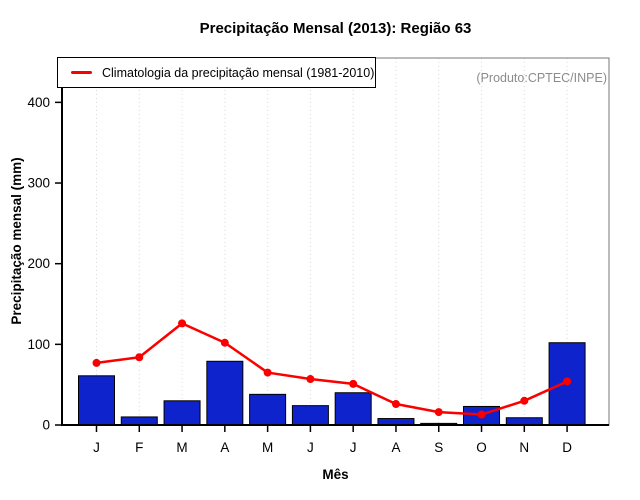 This screenshot has height=500, width=640. I want to click on bar-A4, so click(225, 393).